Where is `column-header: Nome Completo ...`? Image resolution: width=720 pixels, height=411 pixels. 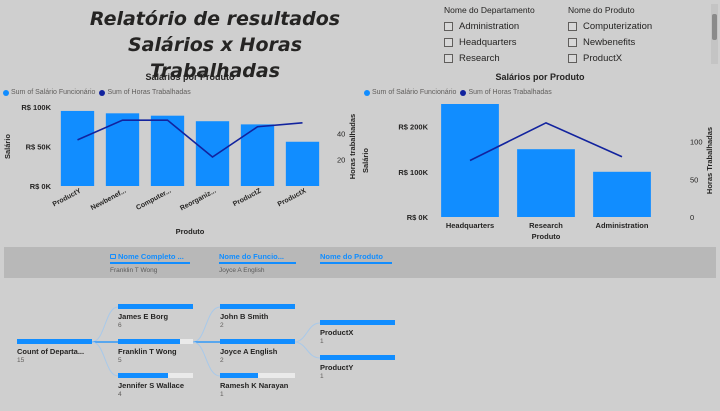
column-header: Nome Completo ... is located at coordinates (150, 258).